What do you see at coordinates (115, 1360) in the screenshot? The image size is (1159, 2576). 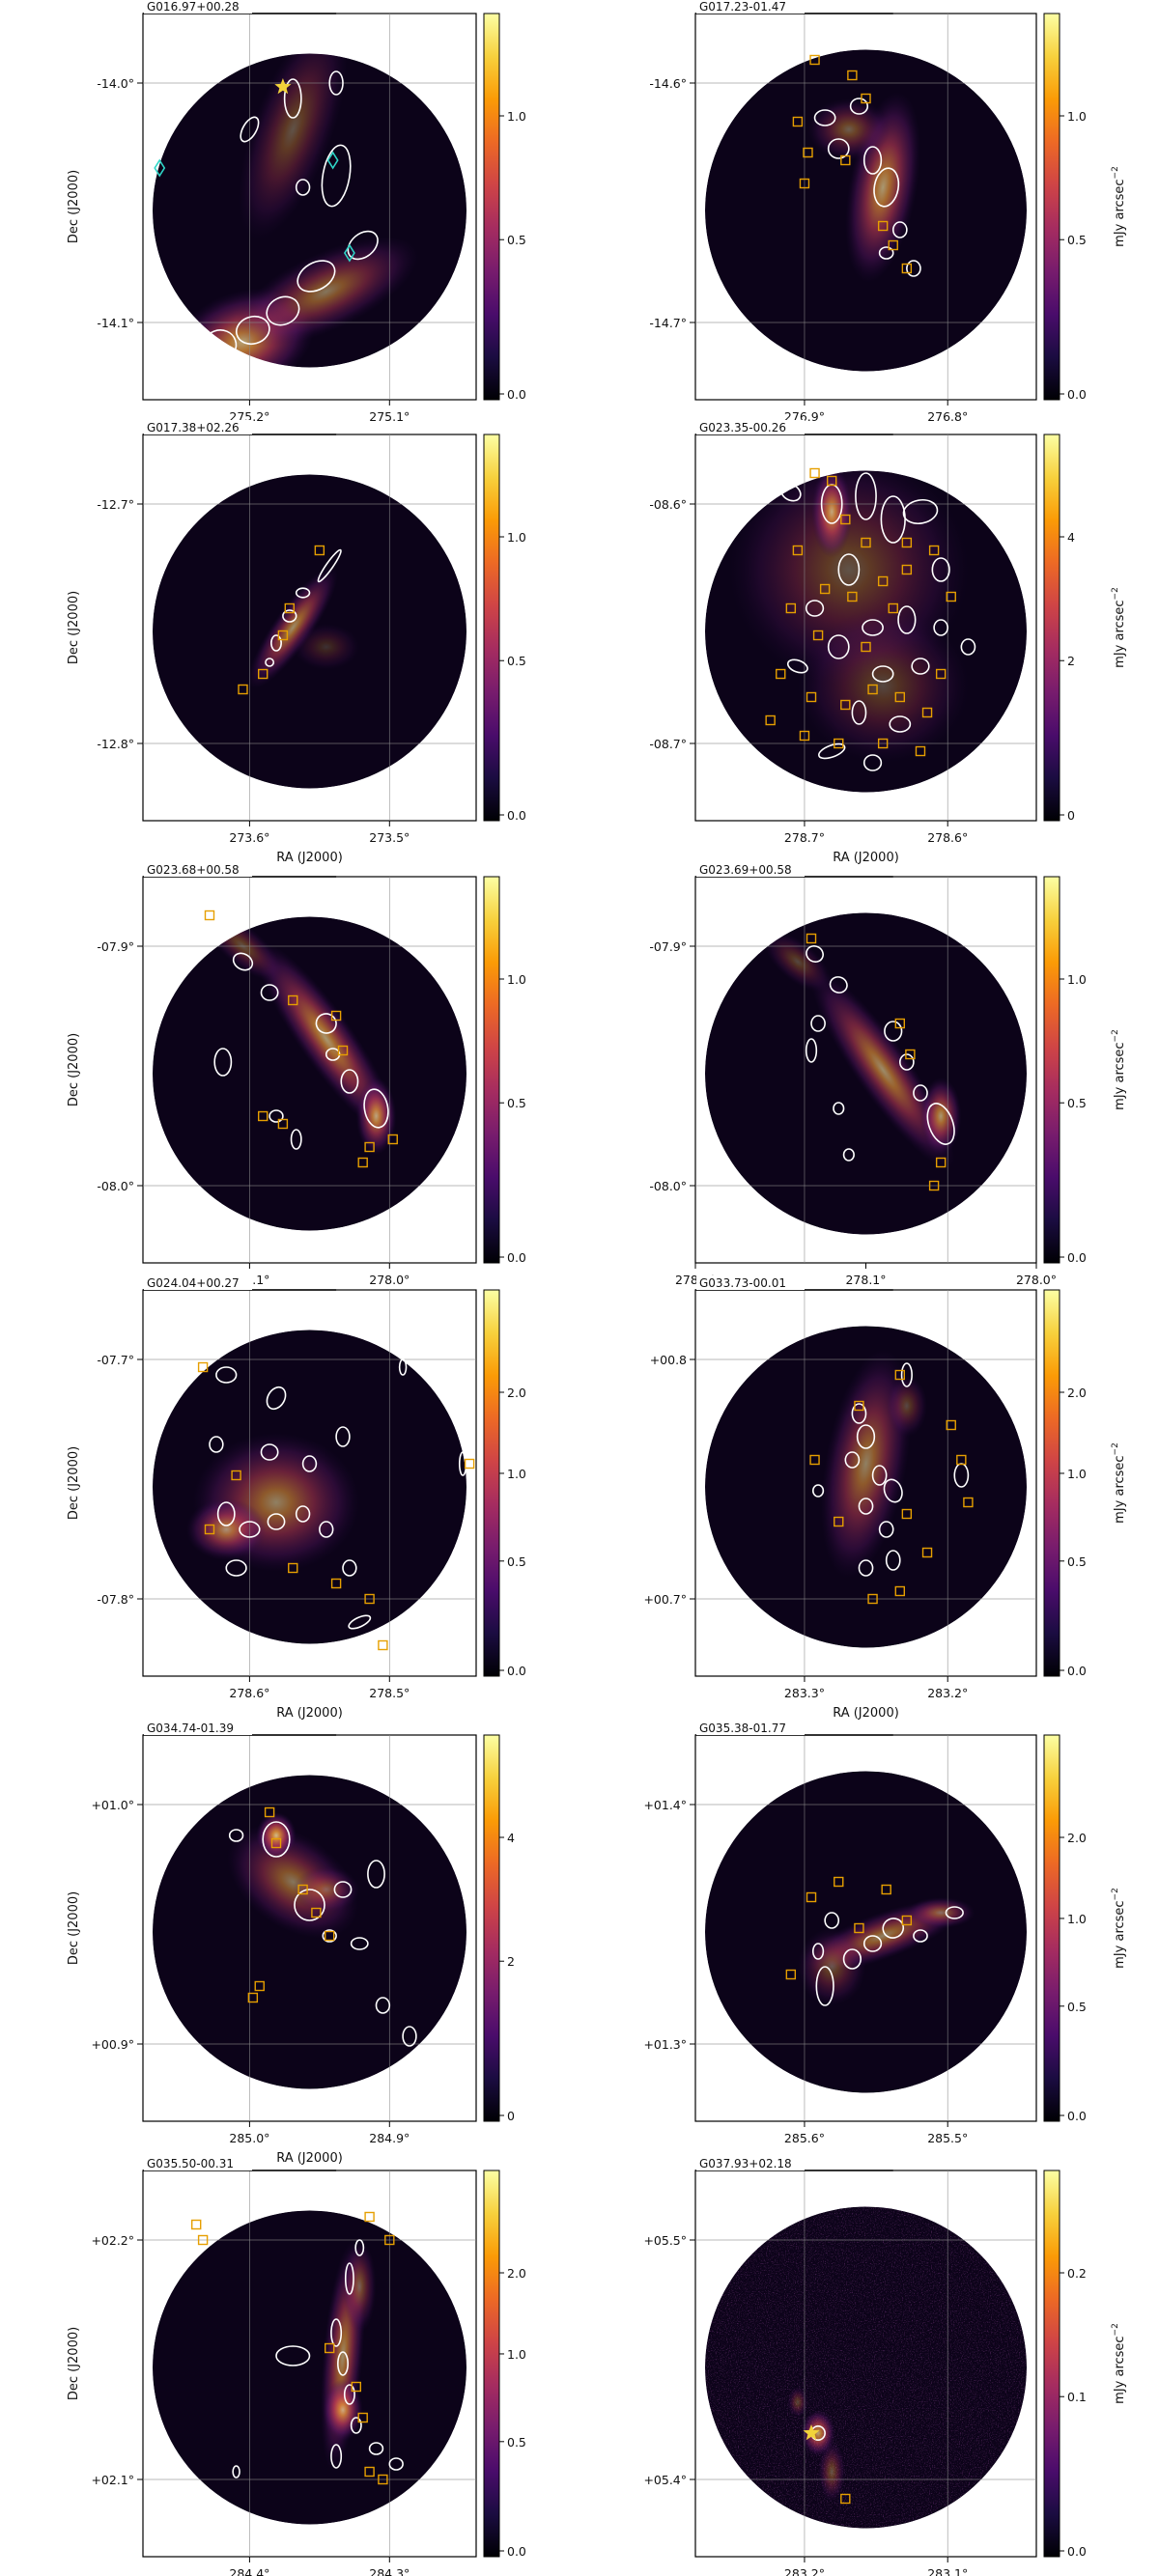 I see `dec-tick-label: -07.7°` at bounding box center [115, 1360].